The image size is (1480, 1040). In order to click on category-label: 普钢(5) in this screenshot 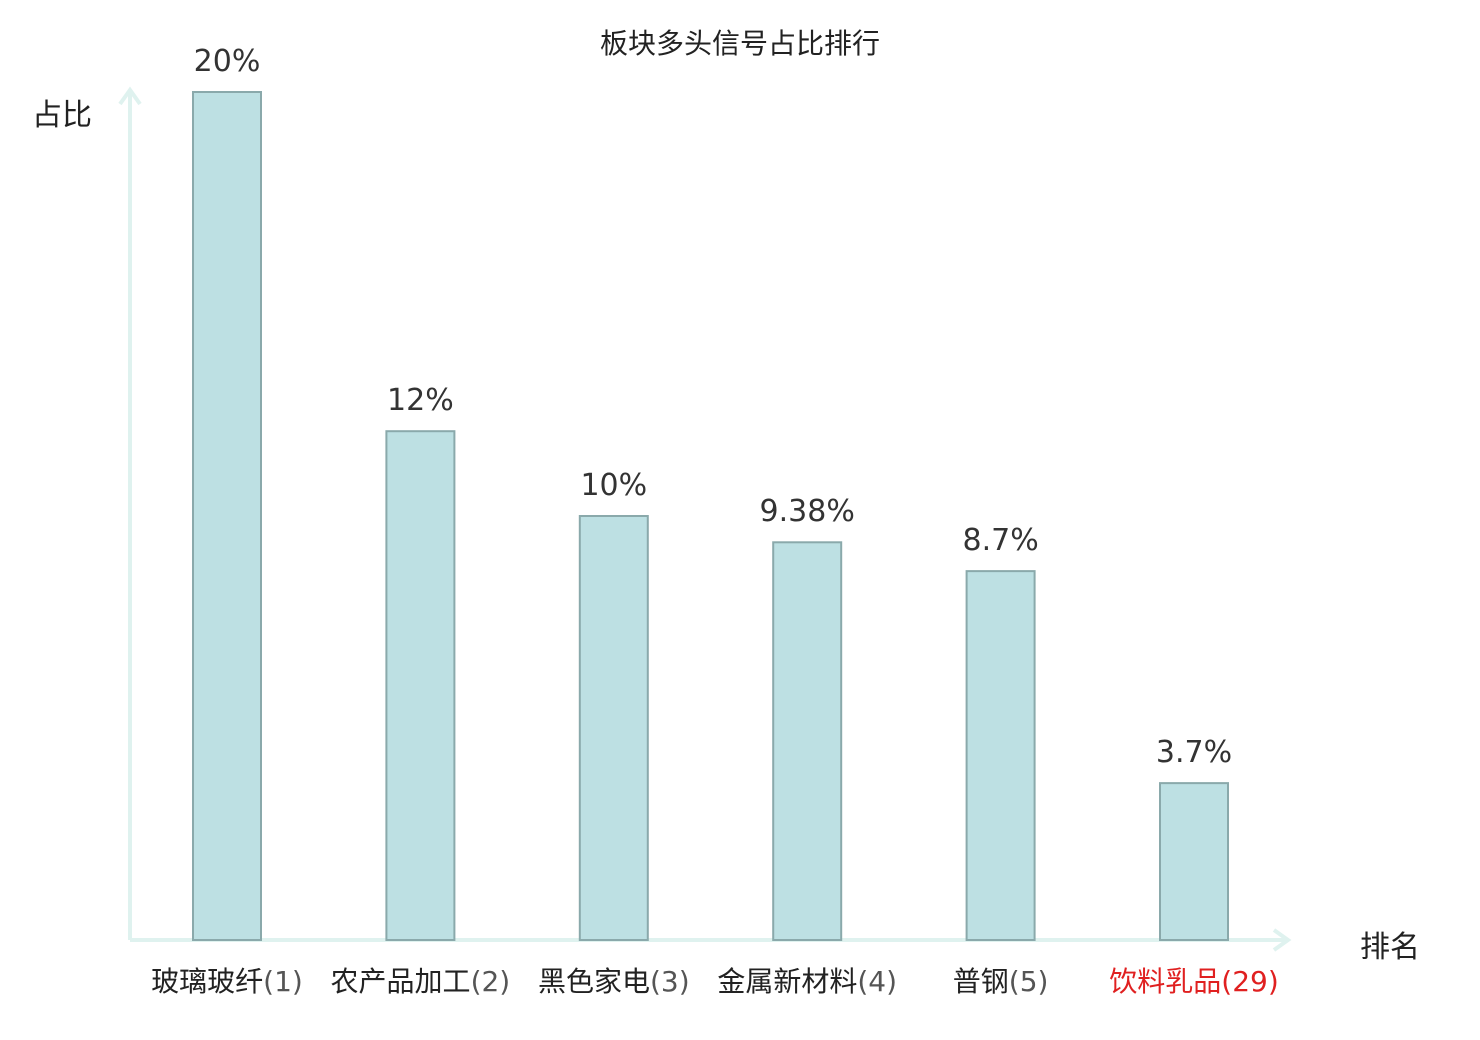, I will do `click(1001, 982)`.